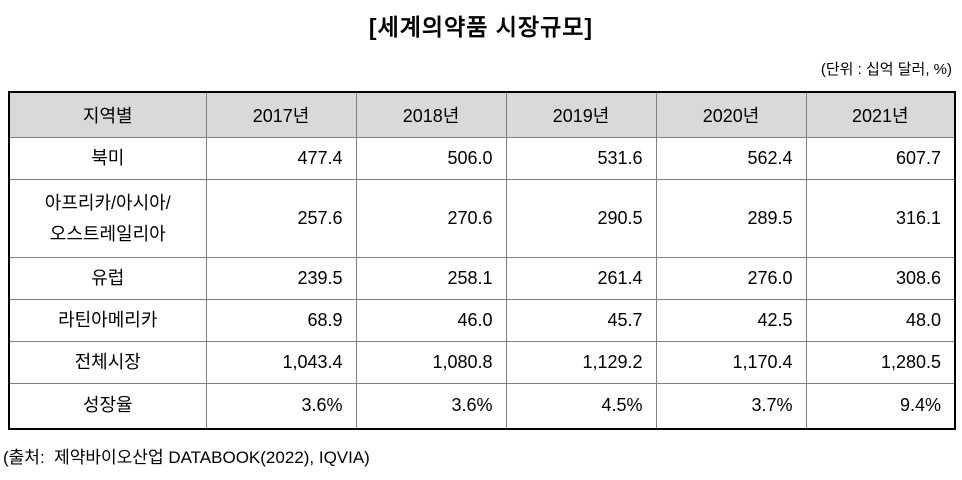 The height and width of the screenshot is (480, 962). Describe the element at coordinates (281, 218) in the screenshot. I see `value-cell: 257.6` at that location.